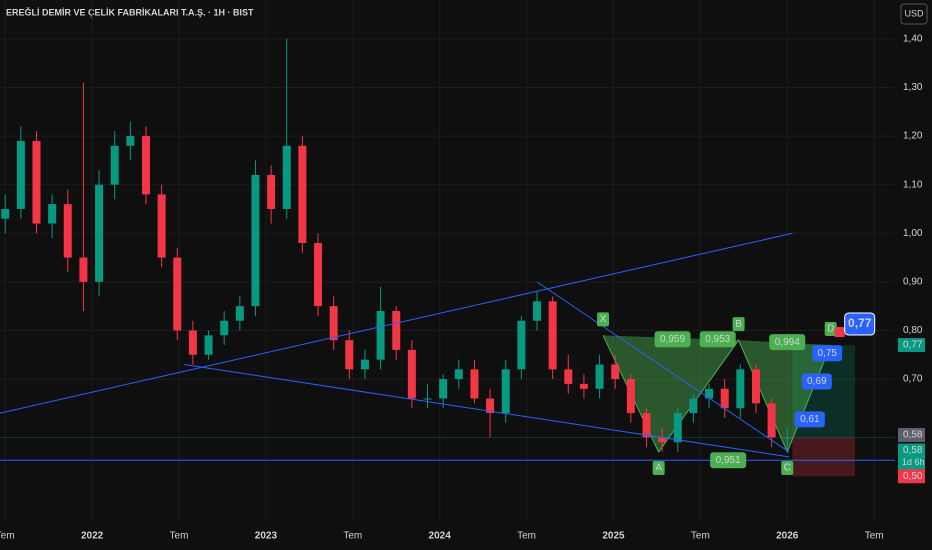 Image resolution: width=932 pixels, height=550 pixels. Describe the element at coordinates (787, 536) in the screenshot. I see `x-tick-label: 2026` at that location.